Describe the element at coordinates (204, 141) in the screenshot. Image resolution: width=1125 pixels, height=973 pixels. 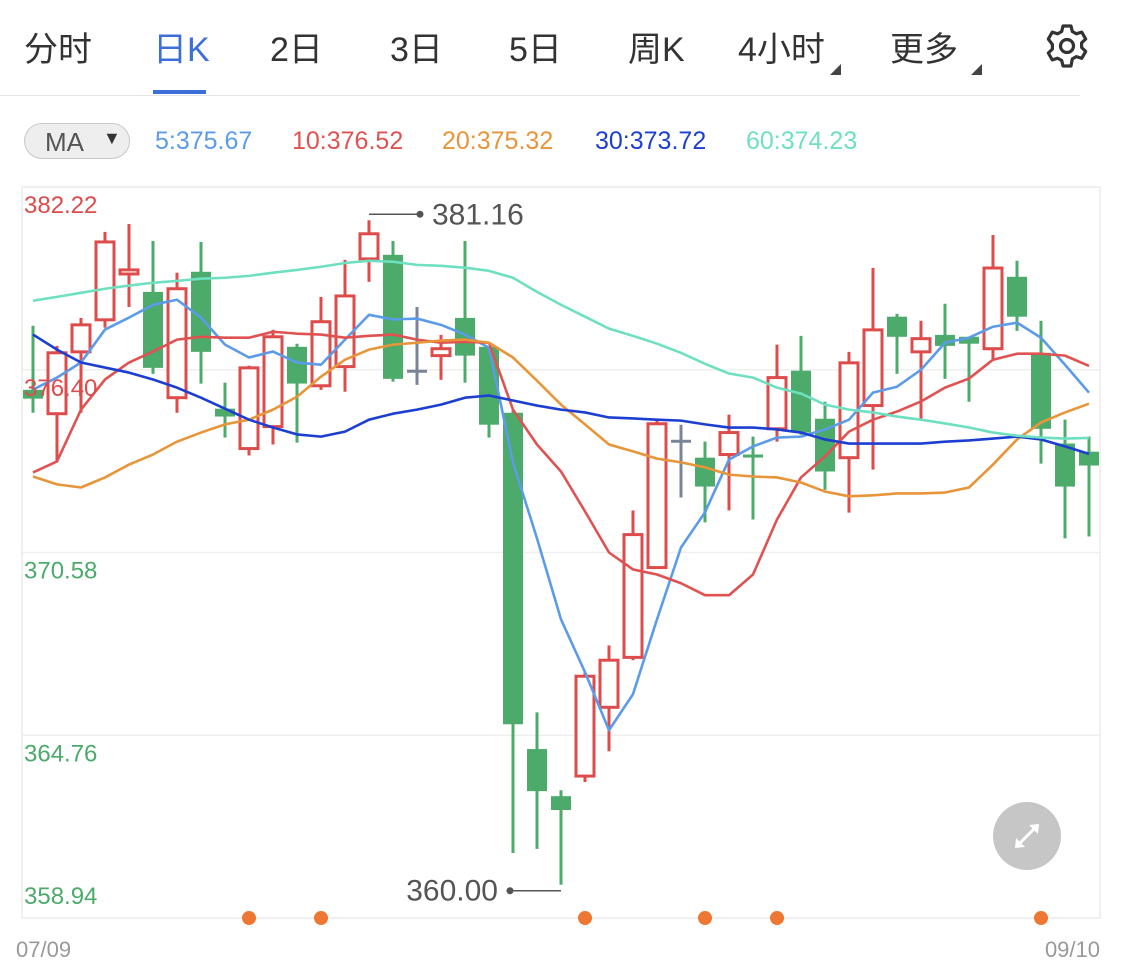
I see `ma5-value: 5:375.67` at that location.